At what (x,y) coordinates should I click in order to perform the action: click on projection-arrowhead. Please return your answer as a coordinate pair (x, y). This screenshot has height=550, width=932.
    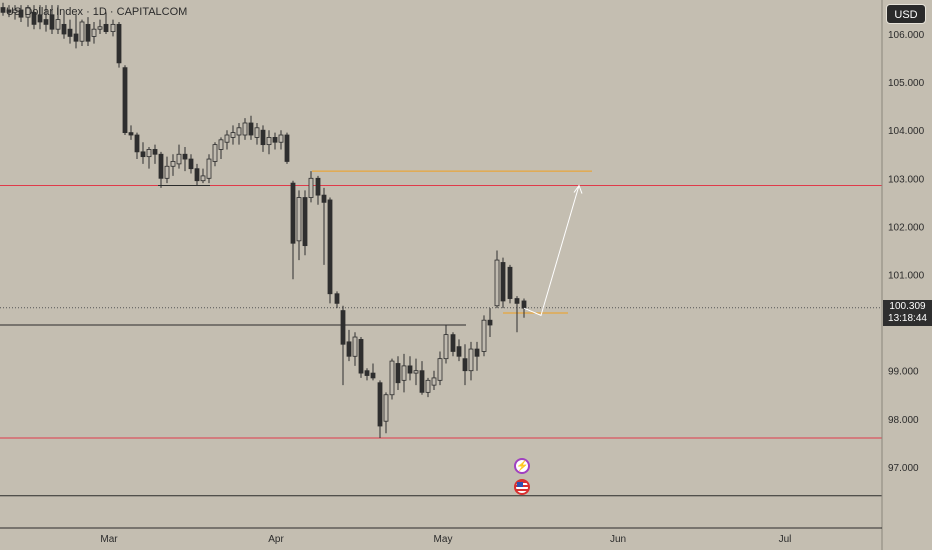
    Looking at the image, I should click on (578, 189).